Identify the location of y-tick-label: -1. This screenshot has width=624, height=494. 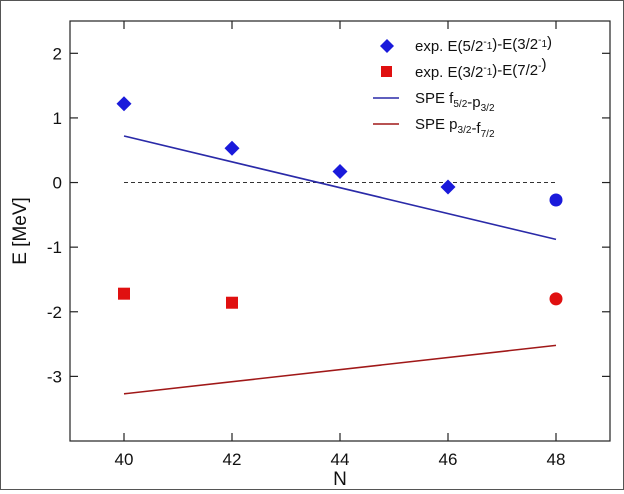
(54, 247).